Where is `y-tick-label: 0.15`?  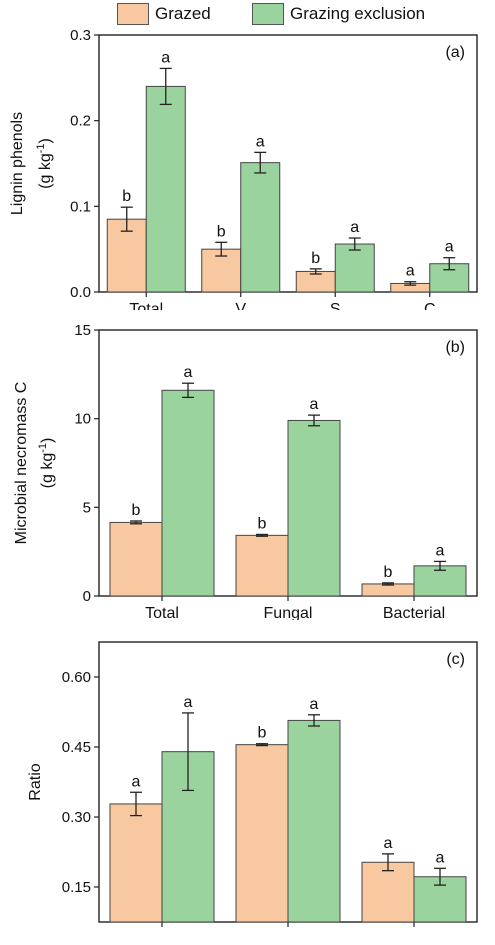
y-tick-label: 0.15 is located at coordinates (76, 887).